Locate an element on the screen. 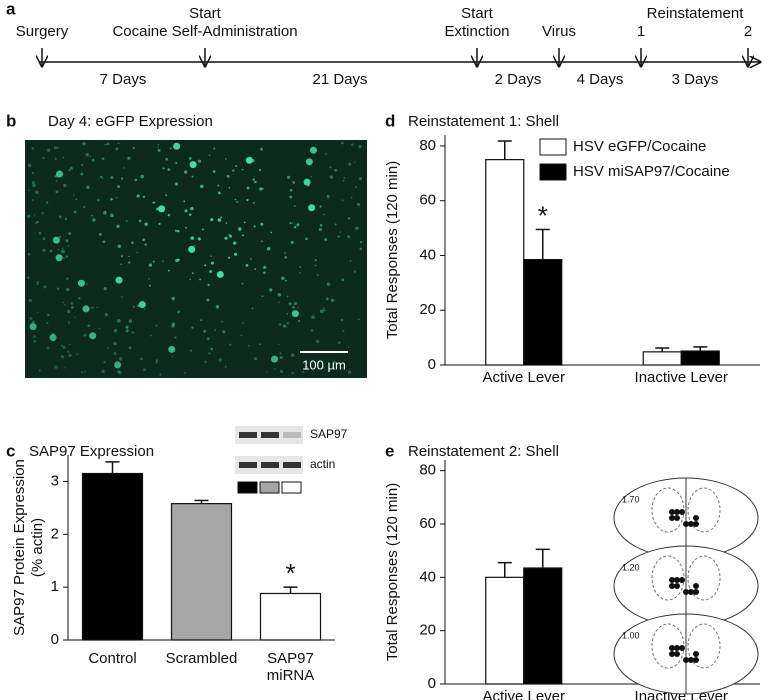 This screenshot has width=771, height=700. section-level: 1.00 is located at coordinates (631, 635).